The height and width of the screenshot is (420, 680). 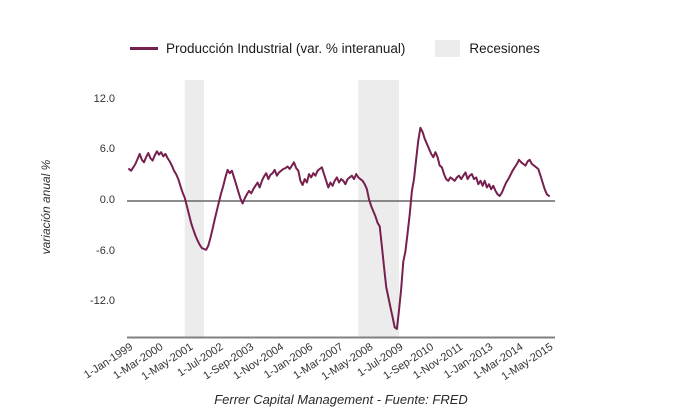 I want to click on source-caption: Ferrer Capital Management - Fuente: FRED, so click(x=341, y=399).